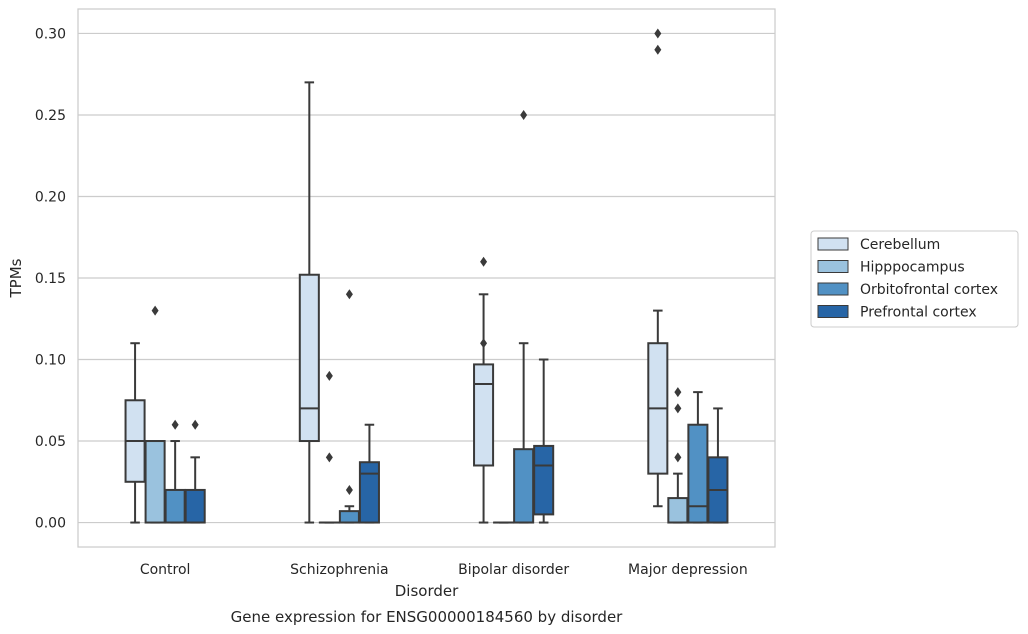  What do you see at coordinates (50, 361) in the screenshot?
I see `y-tick-label: 0.10` at bounding box center [50, 361].